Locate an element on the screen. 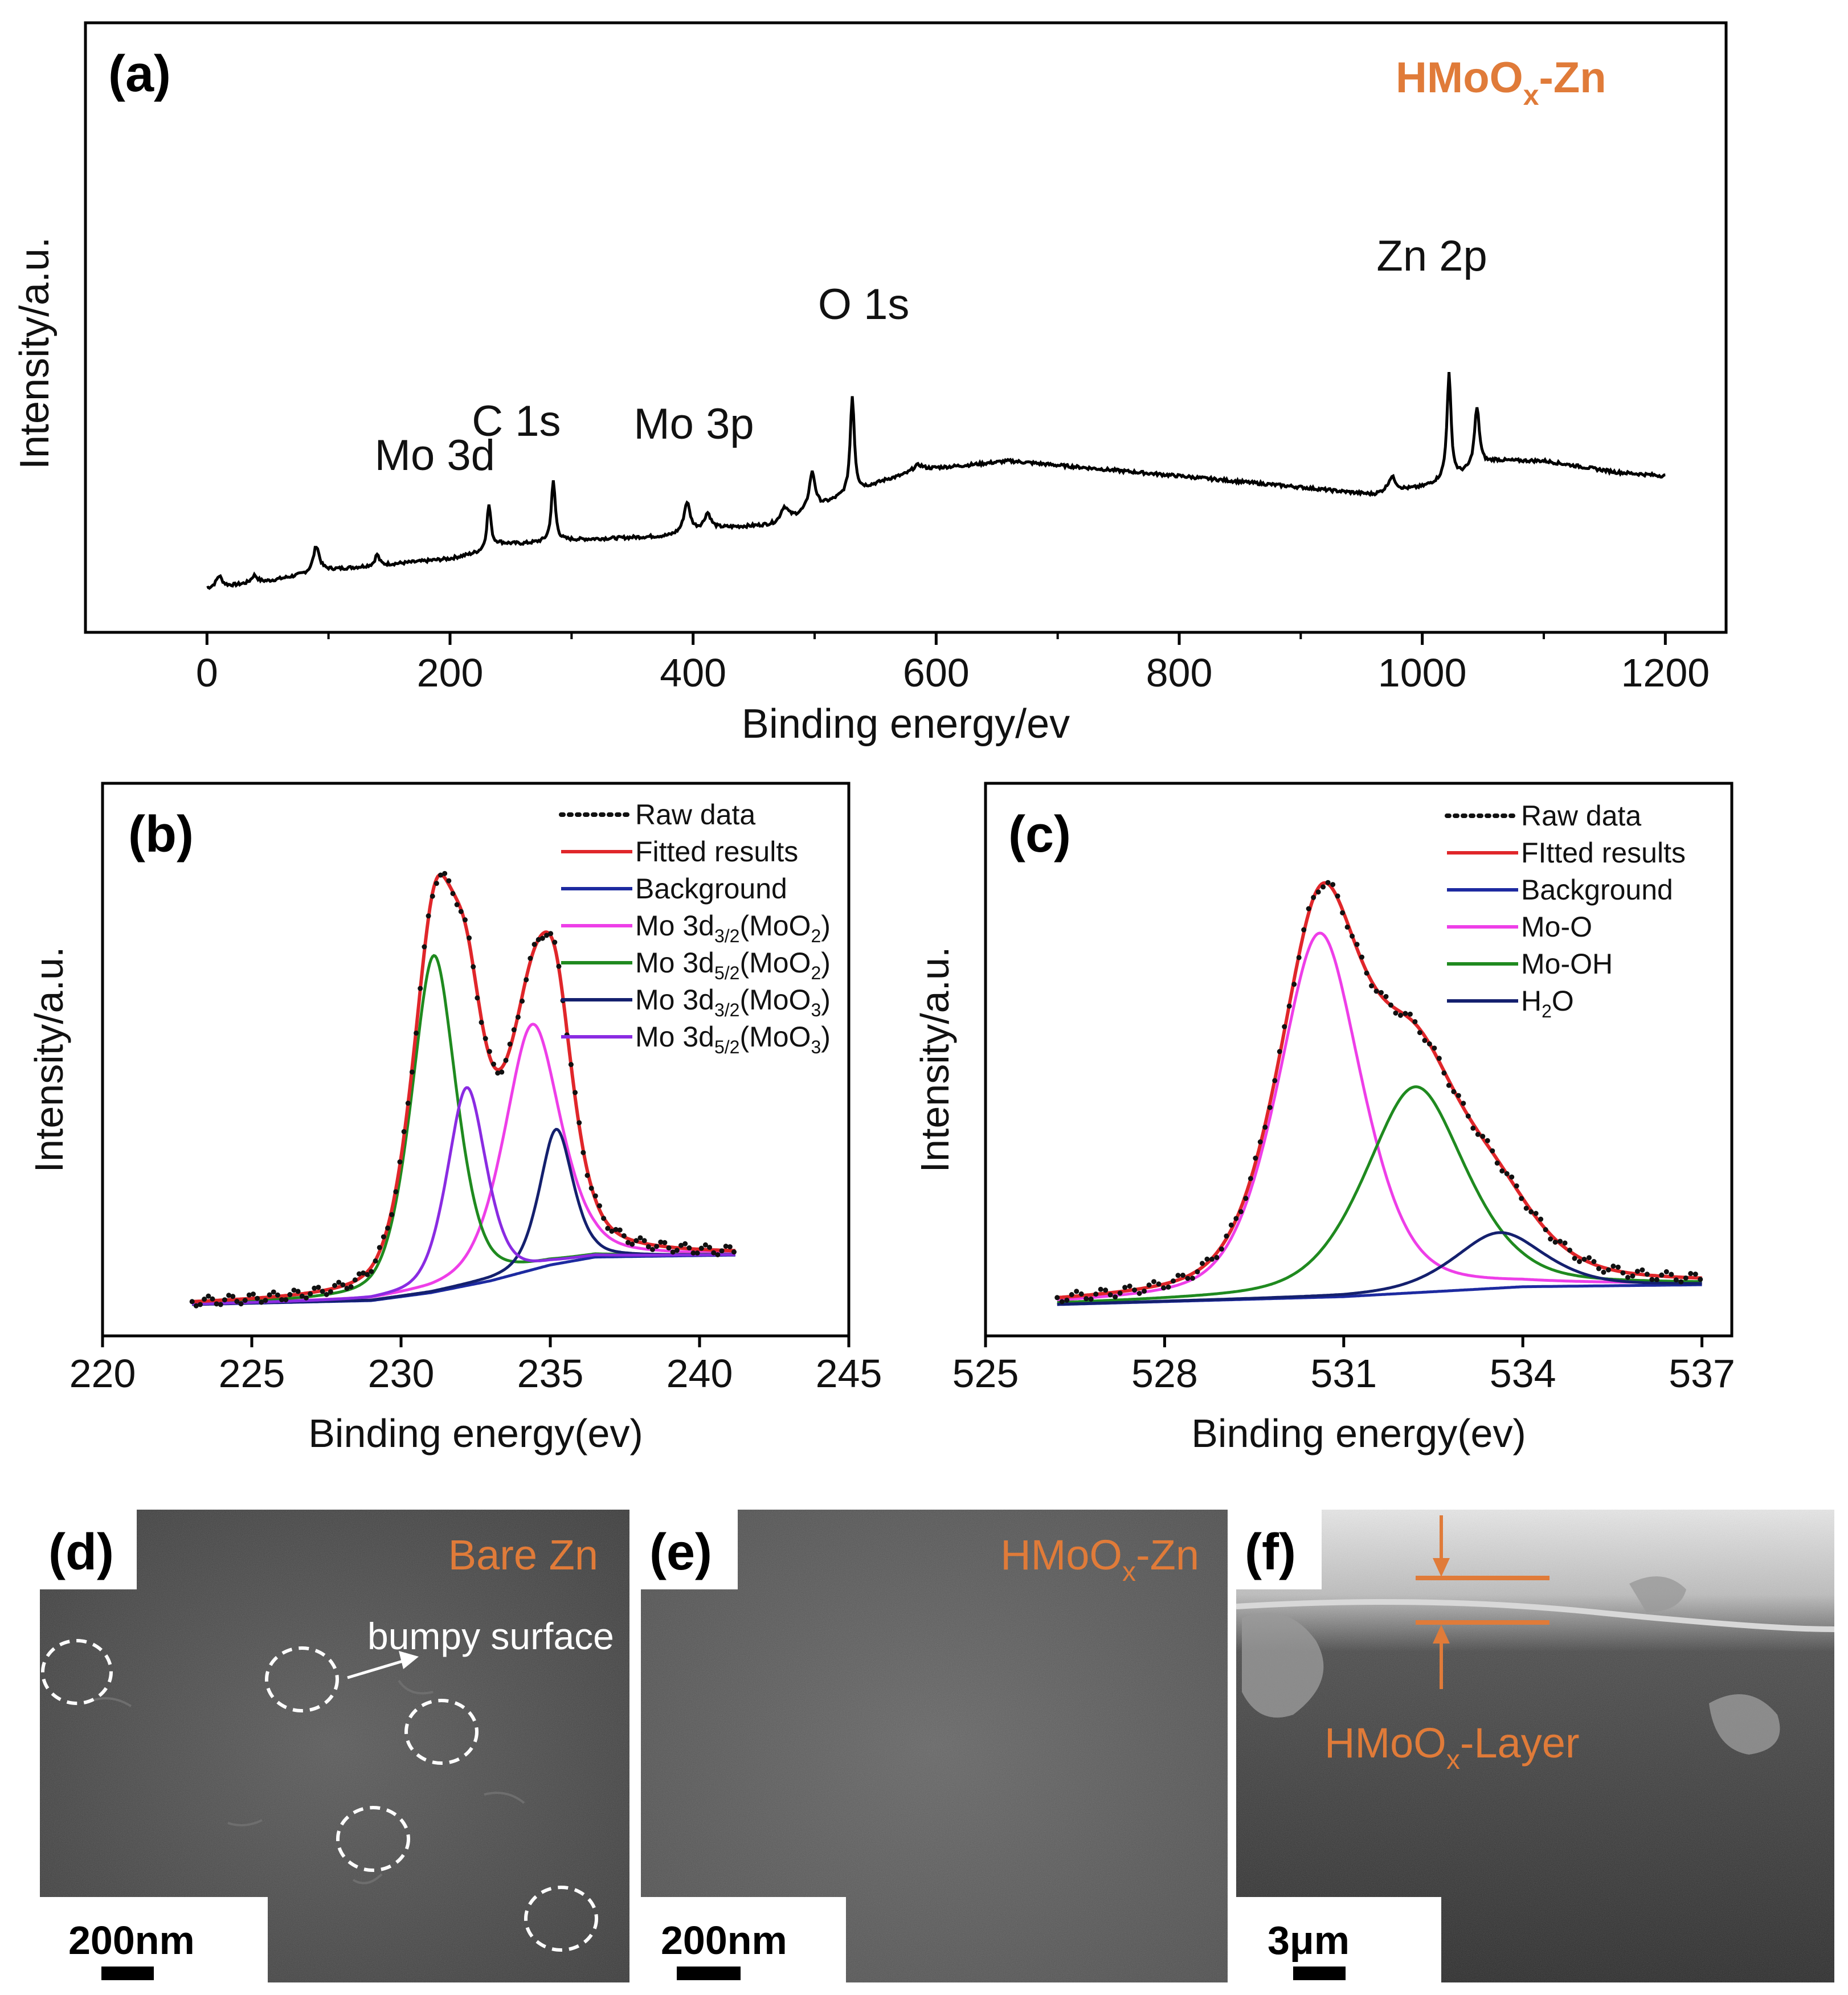 This screenshot has height=1995, width=1848. panel-f-scale-bar is located at coordinates (1319, 1973).